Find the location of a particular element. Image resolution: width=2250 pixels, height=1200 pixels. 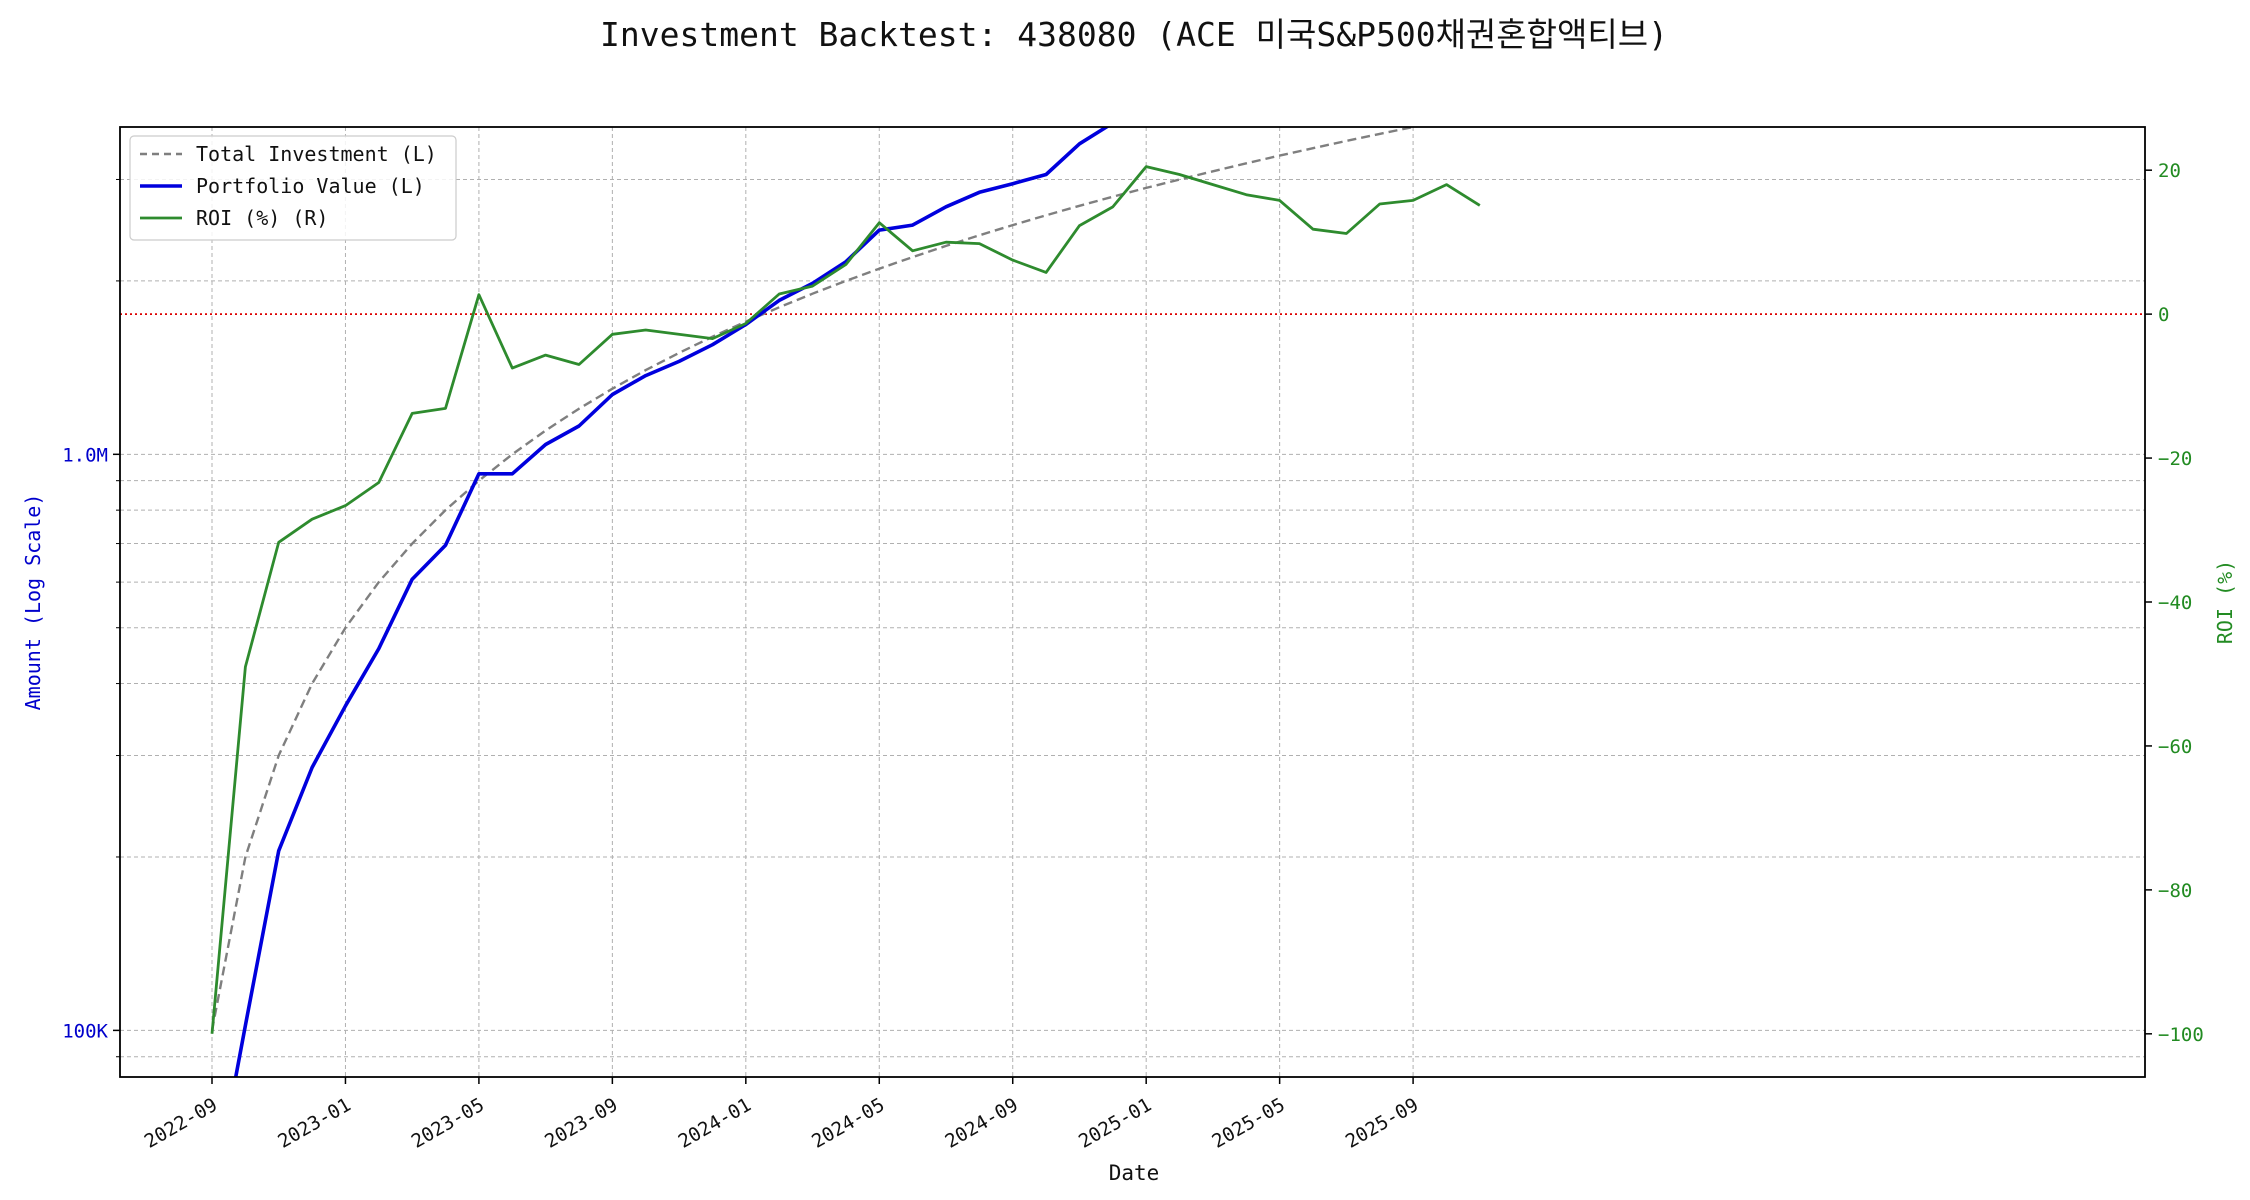

right-tick-label: −100 is located at coordinates (2181, 1035).